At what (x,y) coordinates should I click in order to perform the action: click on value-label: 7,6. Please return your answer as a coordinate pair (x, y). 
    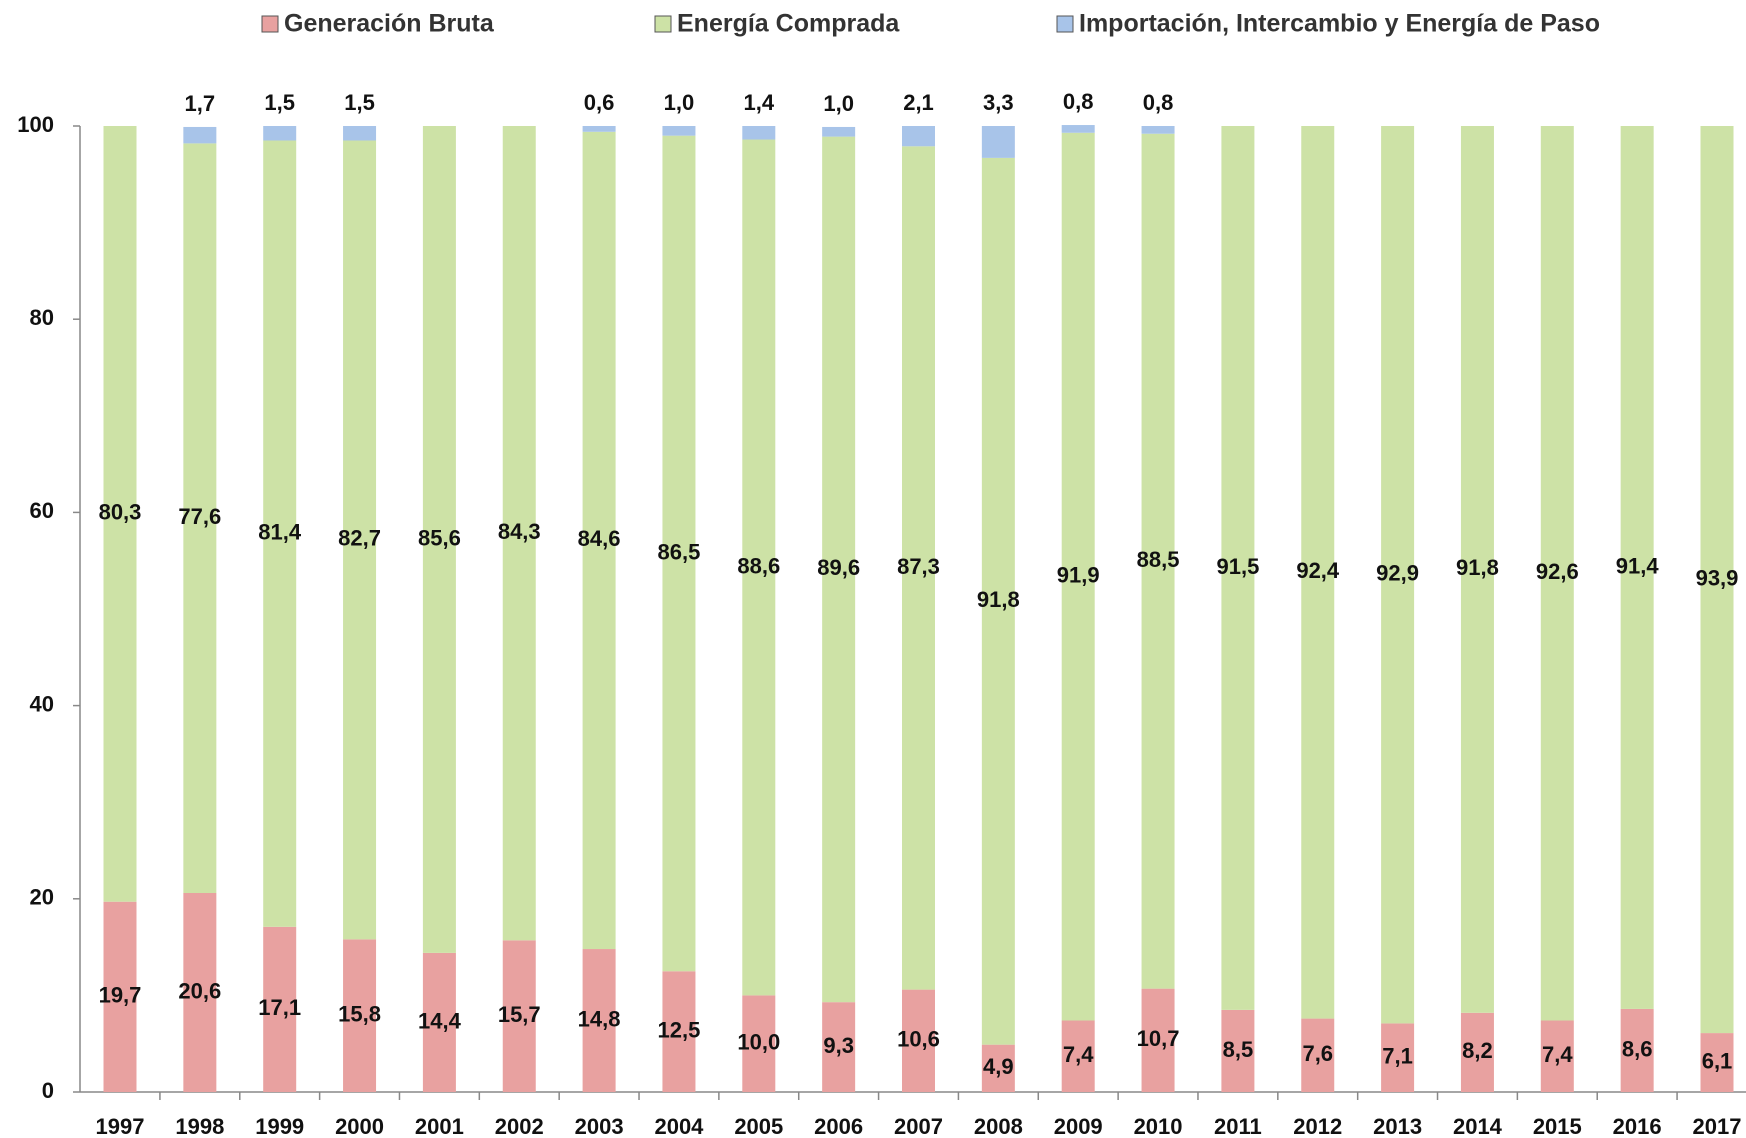
    Looking at the image, I should click on (1317, 1053).